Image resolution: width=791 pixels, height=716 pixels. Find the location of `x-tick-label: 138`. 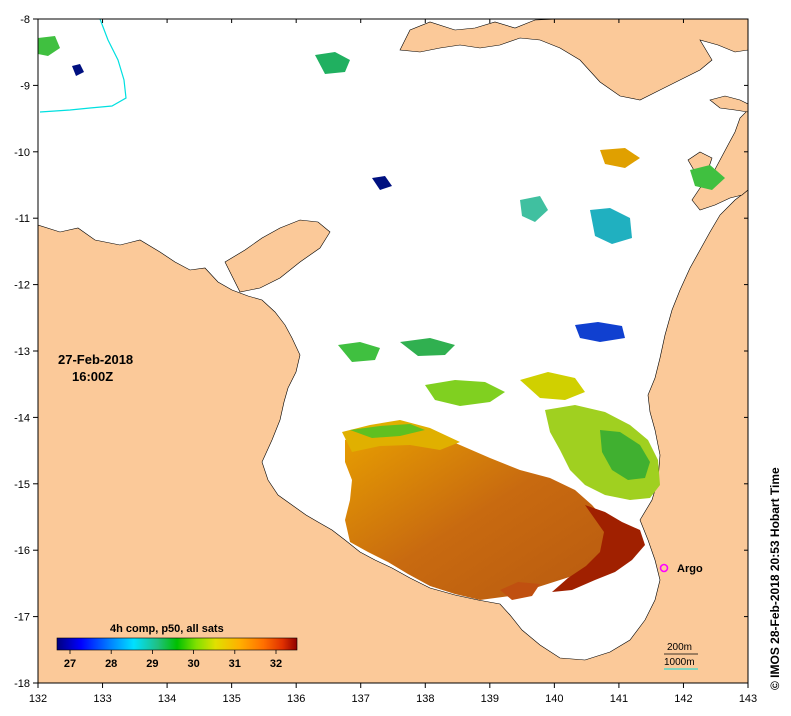

x-tick-label: 138 is located at coordinates (425, 699).